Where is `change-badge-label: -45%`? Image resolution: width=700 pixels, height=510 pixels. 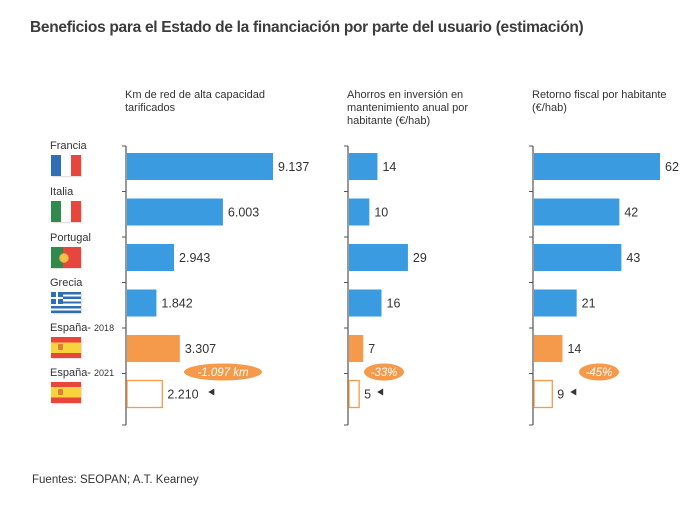 change-badge-label: -45% is located at coordinates (599, 373).